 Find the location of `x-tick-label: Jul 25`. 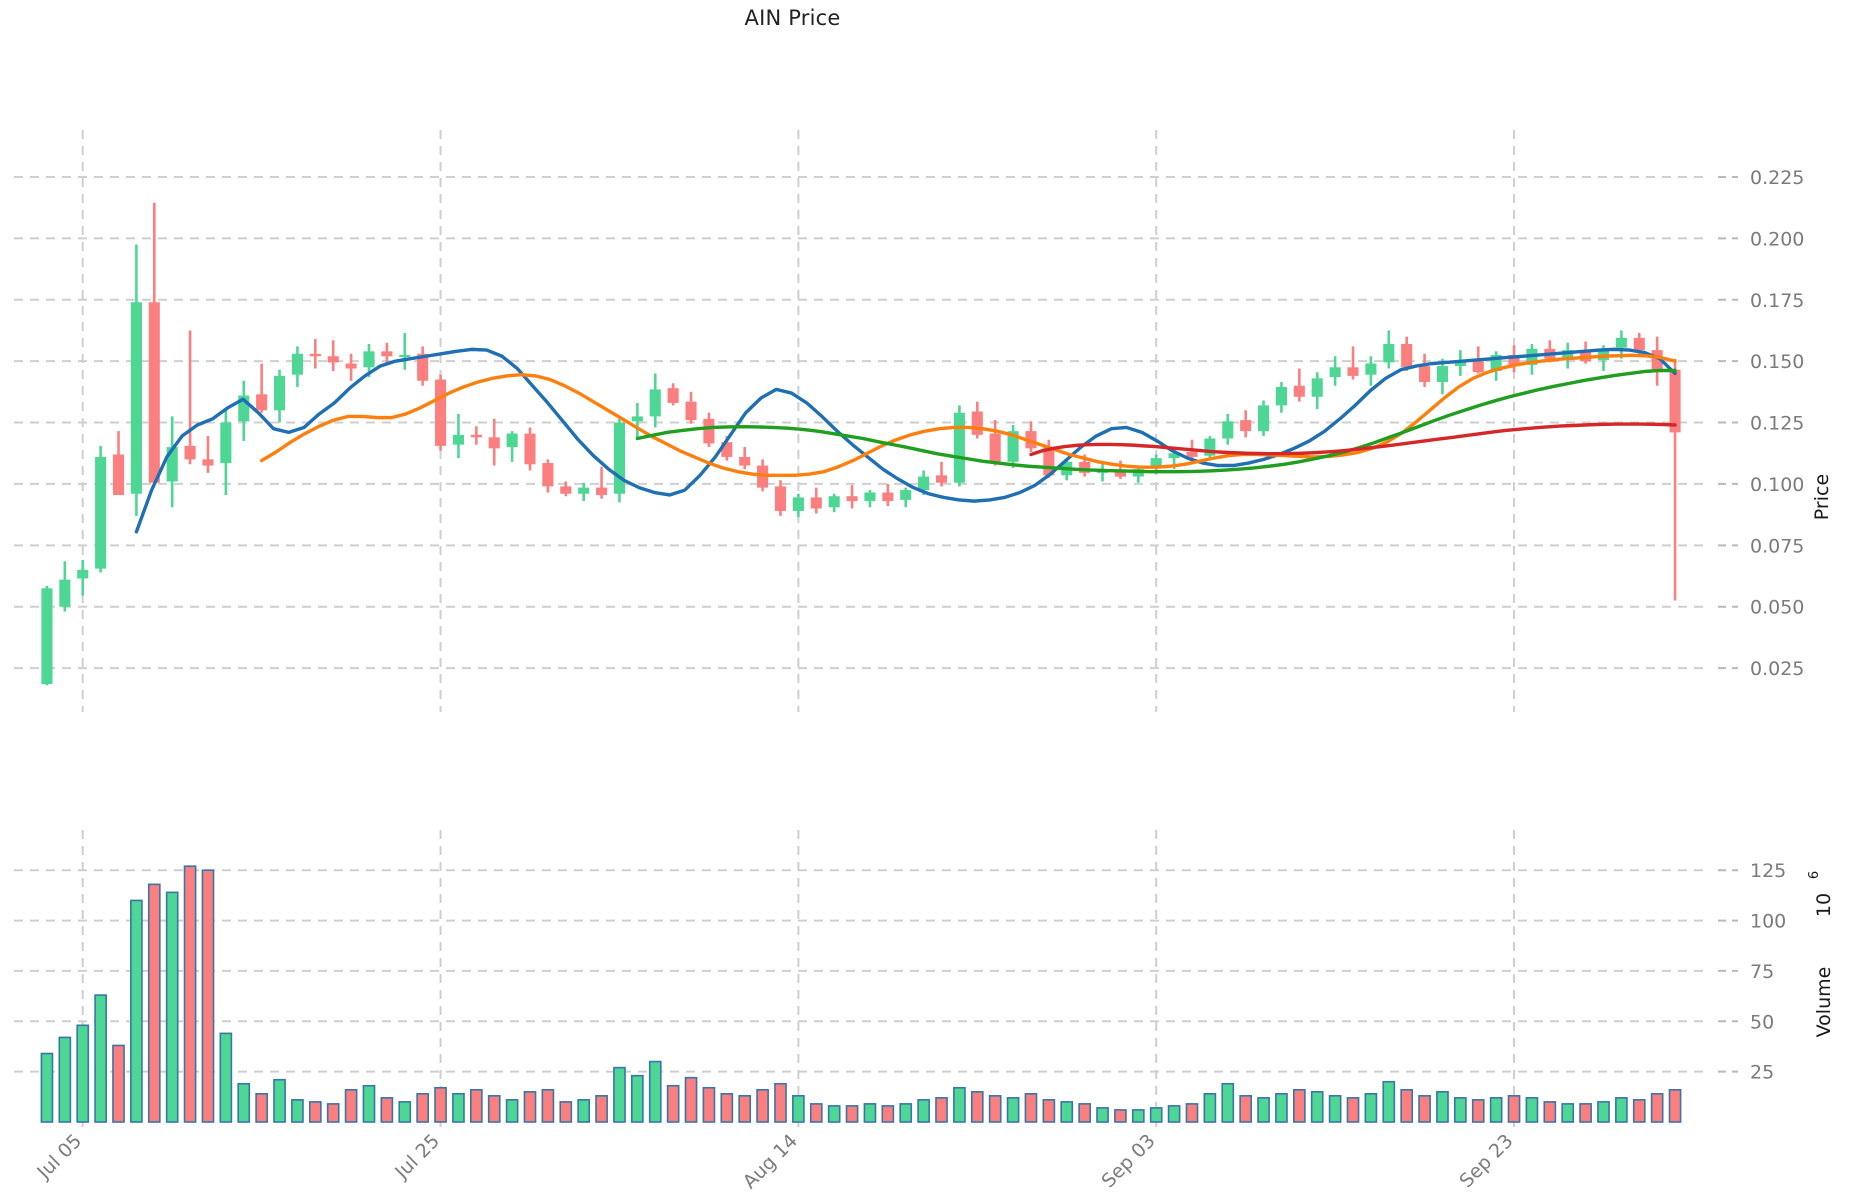

x-tick-label: Jul 25 is located at coordinates (417, 1157).